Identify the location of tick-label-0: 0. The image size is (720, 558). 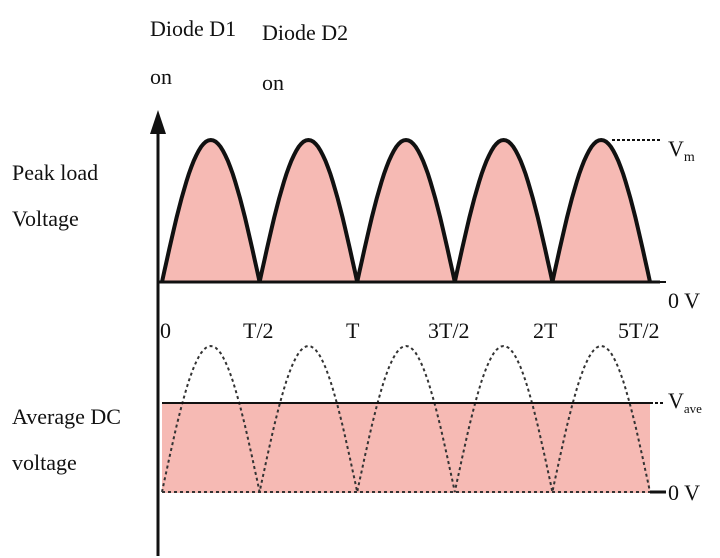
(165, 330).